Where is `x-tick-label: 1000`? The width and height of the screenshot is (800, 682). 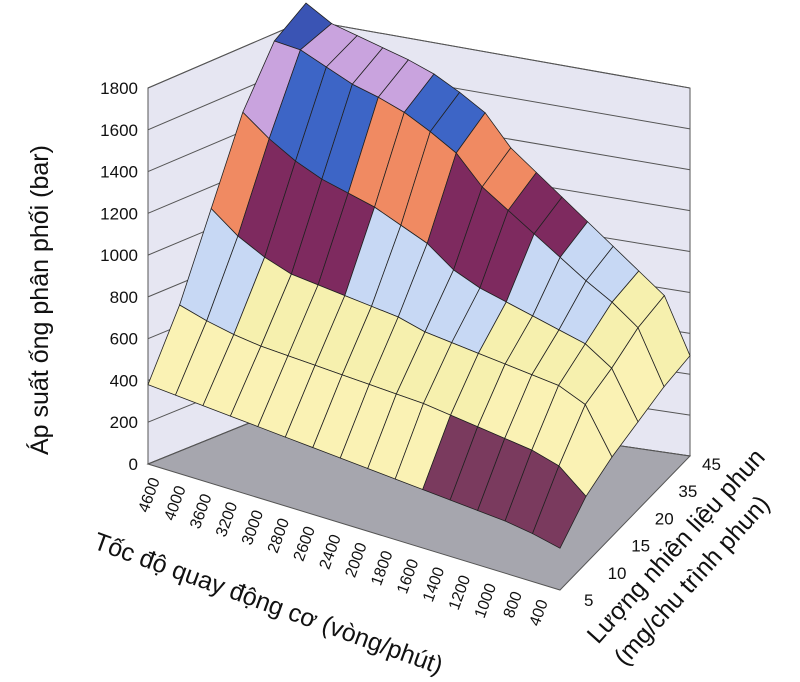
x-tick-label: 1000 is located at coordinates (486, 600).